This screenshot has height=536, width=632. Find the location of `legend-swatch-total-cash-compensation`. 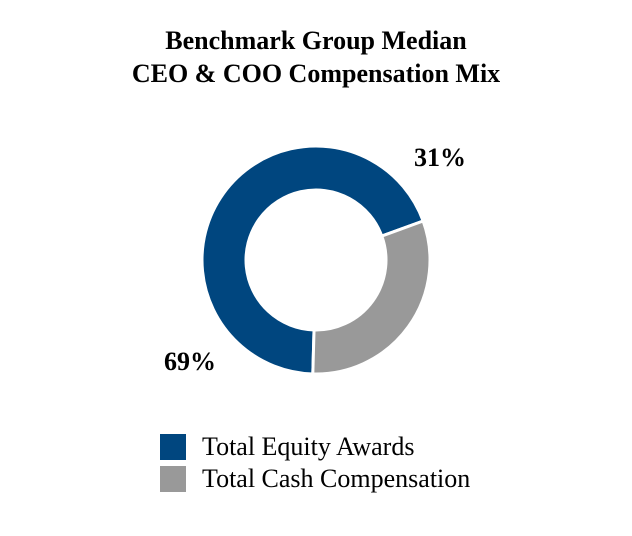

legend-swatch-total-cash-compensation is located at coordinates (173, 479).